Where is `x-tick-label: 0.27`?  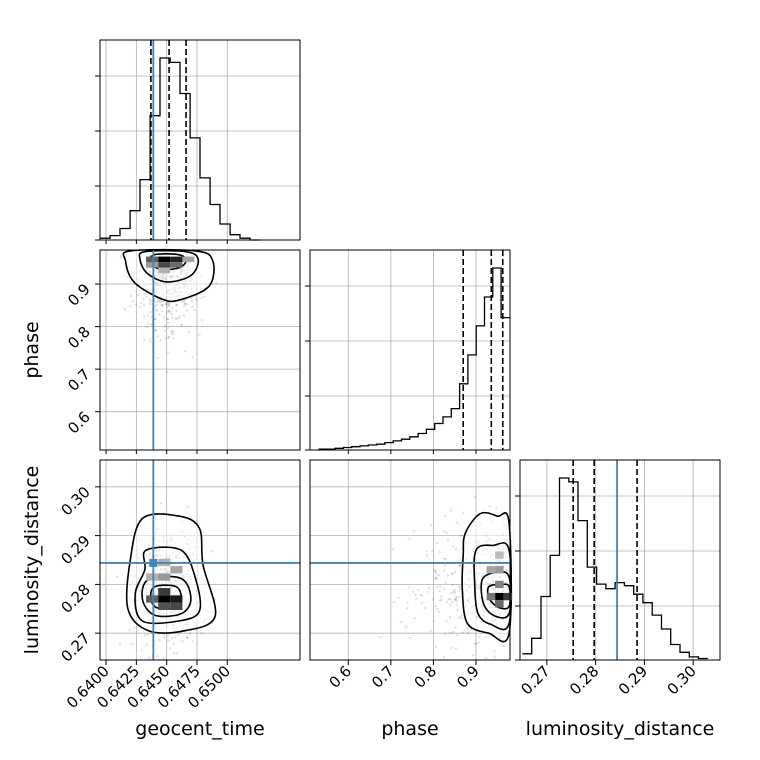 x-tick-label: 0.27 is located at coordinates (535, 680).